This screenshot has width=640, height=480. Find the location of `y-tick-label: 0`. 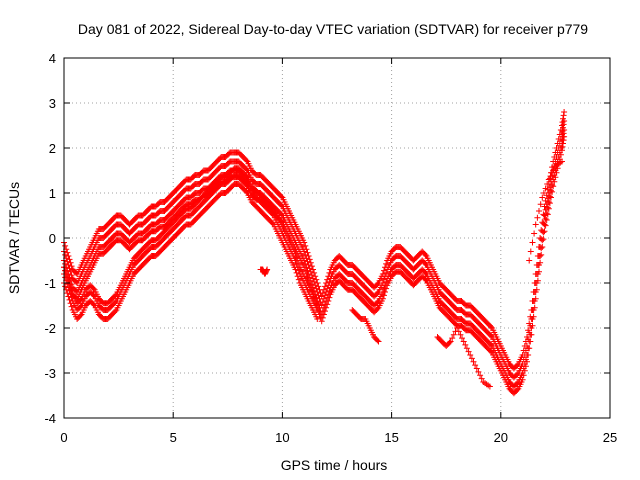

y-tick-label: 0 is located at coordinates (52, 238).